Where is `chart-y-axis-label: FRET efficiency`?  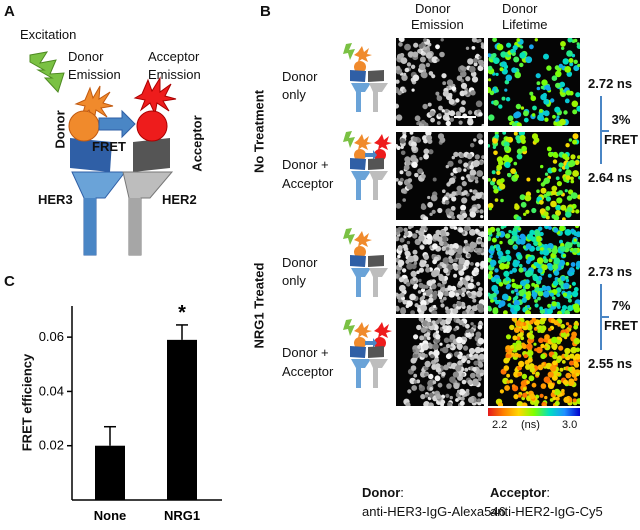 chart-y-axis-label: FRET efficiency is located at coordinates (27, 402).